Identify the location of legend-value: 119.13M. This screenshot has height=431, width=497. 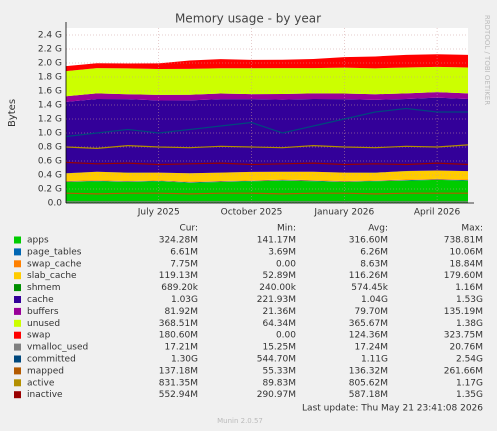
(178, 276).